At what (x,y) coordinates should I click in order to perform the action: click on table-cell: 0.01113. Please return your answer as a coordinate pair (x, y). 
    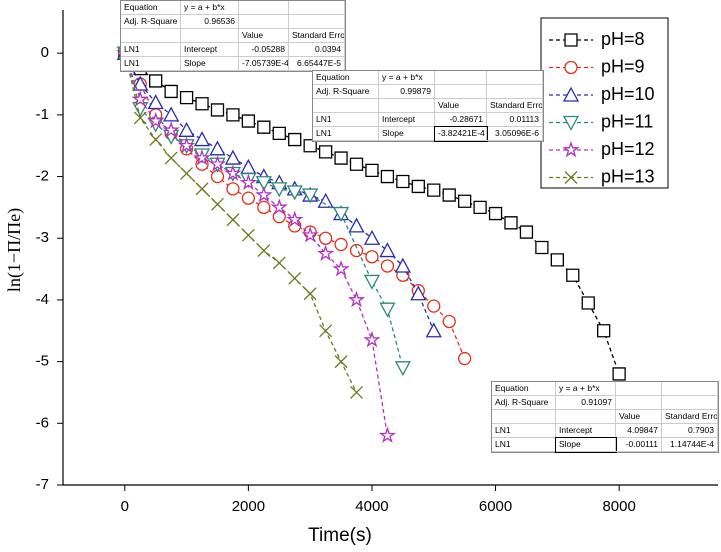
    Looking at the image, I should click on (515, 120).